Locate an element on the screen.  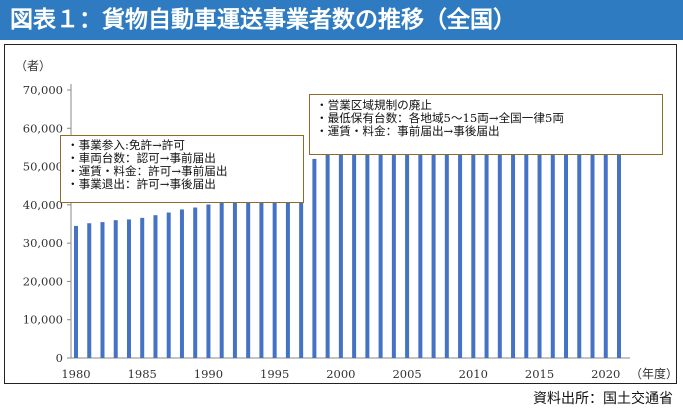
title-bar: 図表１：貨物自動車運送事業者数の推移（全国） is located at coordinates (341, 20).